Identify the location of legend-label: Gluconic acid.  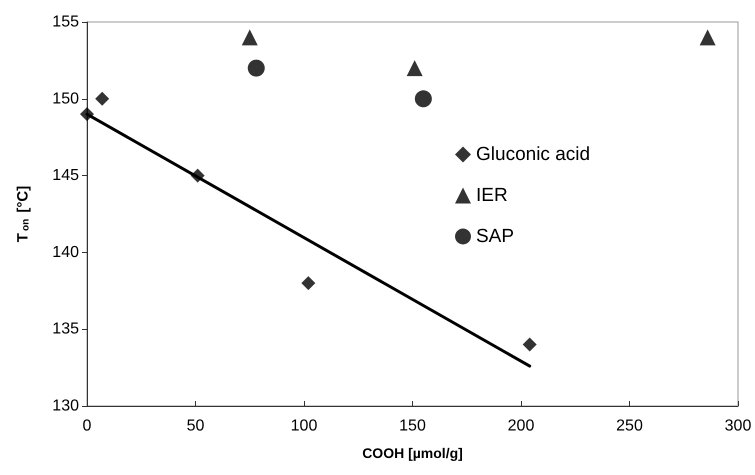
(533, 154).